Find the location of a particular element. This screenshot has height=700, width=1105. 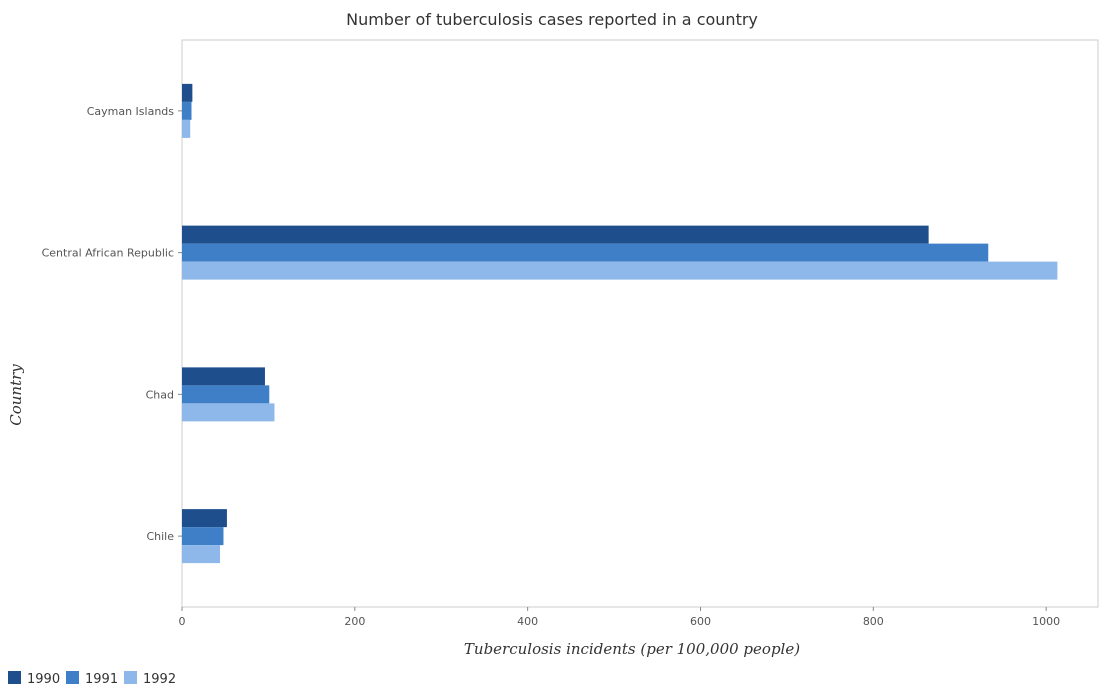

x-tick-label: 400 is located at coordinates (527, 621).